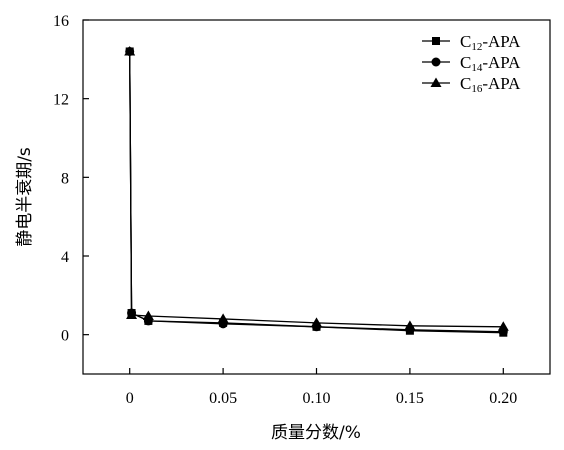  I want to click on x-tick-label: 0.05, so click(223, 398).